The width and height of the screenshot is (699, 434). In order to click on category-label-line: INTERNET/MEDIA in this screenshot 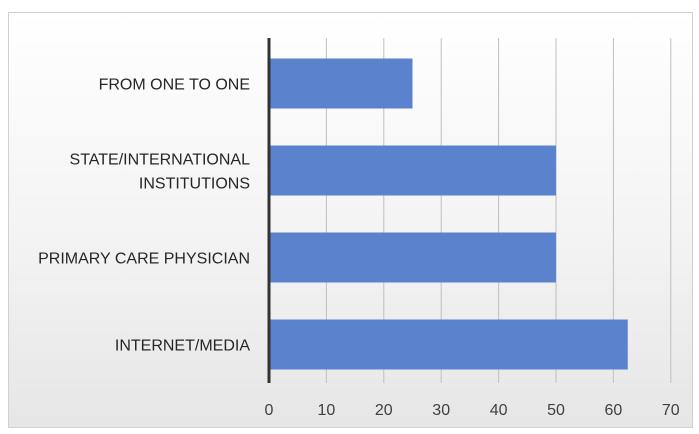, I will do `click(182, 346)`.